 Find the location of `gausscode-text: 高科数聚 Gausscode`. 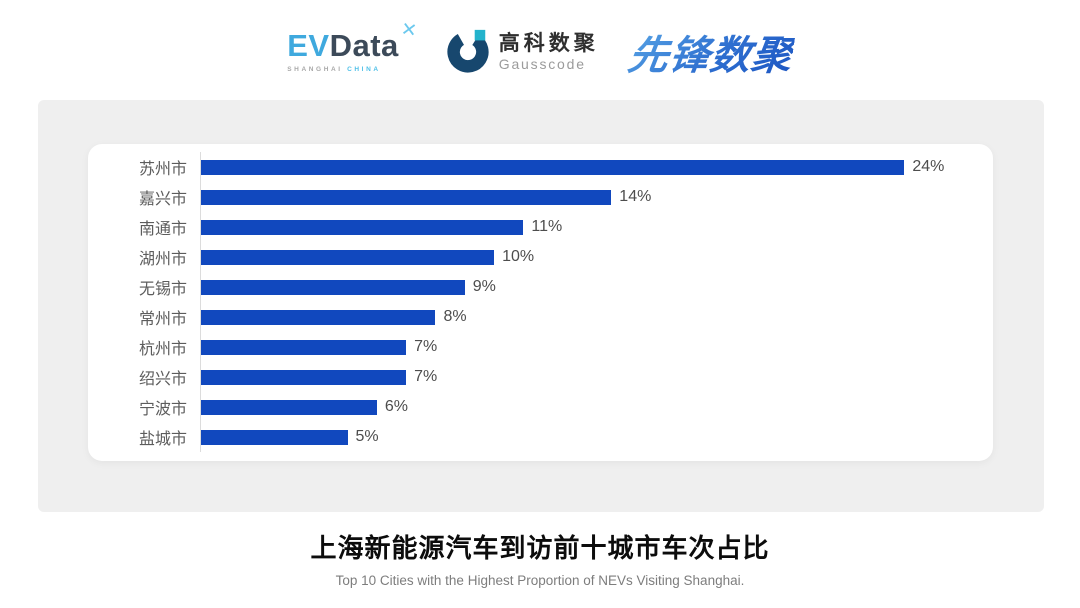

gausscode-text: 高科数聚 Gausscode is located at coordinates (549, 52).